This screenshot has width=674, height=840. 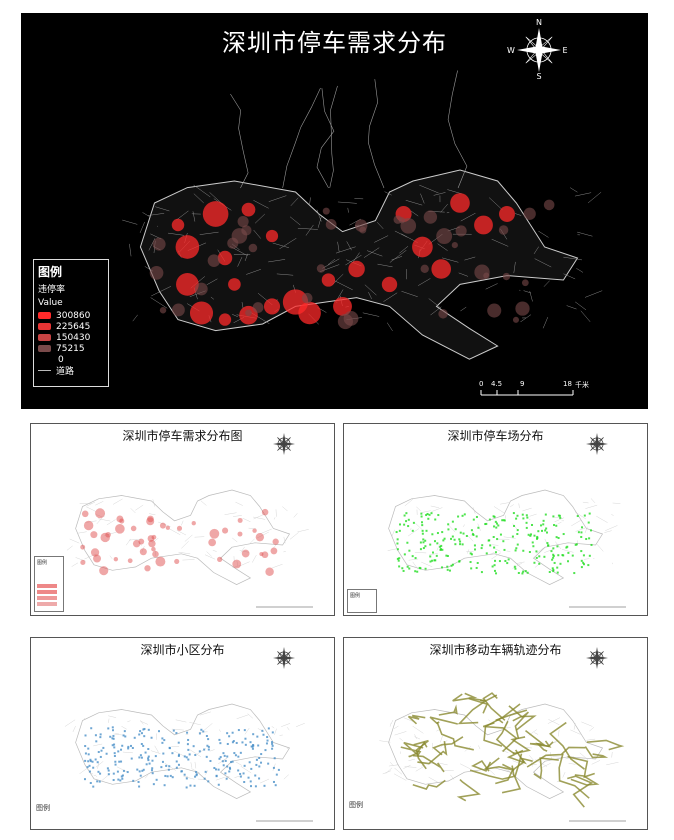 What do you see at coordinates (522, 384) in the screenshot?
I see `scale-tick-label: 9` at bounding box center [522, 384].